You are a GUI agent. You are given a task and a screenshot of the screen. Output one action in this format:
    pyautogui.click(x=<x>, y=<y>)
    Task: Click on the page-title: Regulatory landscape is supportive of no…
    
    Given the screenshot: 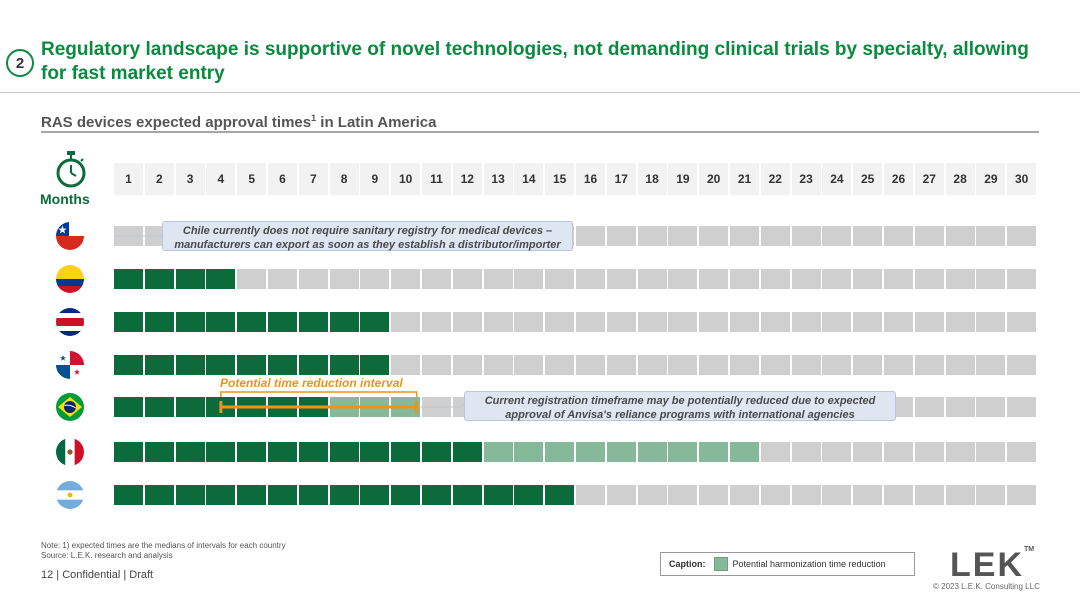 What is the action you would take?
    pyautogui.click(x=535, y=61)
    